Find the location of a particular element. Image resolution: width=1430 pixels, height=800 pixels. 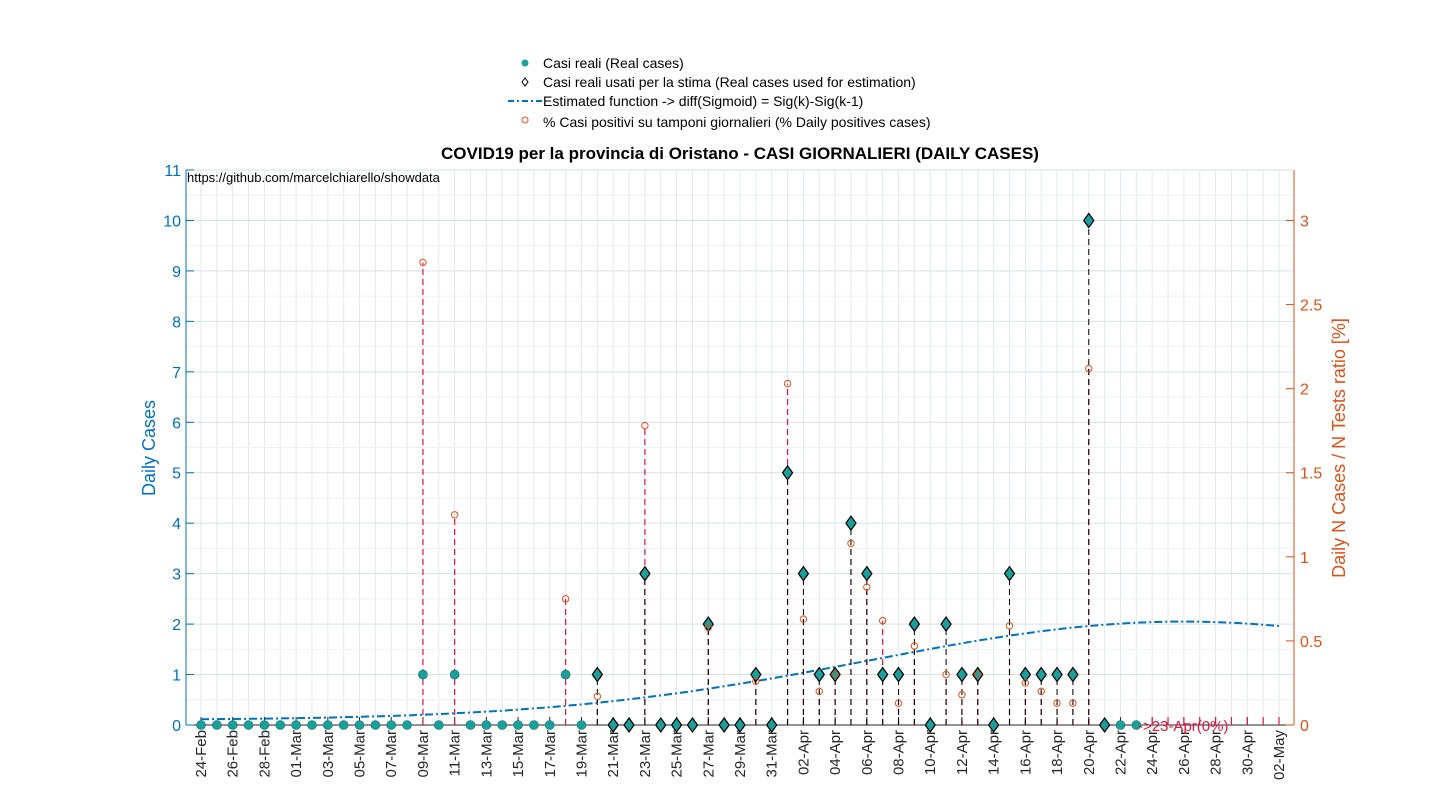

y-tick-label-left: 11 is located at coordinates (172, 171).